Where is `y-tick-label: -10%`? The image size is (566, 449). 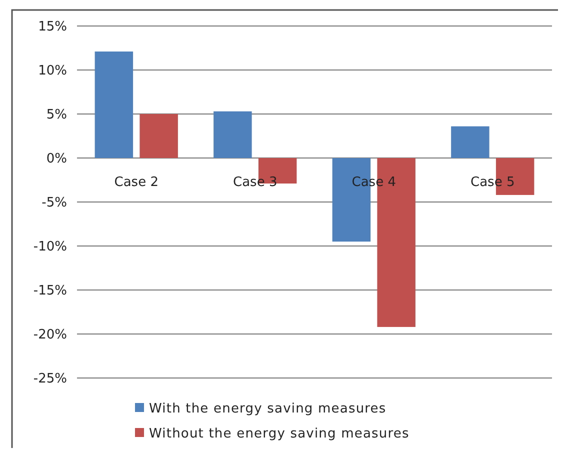 y-tick-label: -10% is located at coordinates (50, 247).